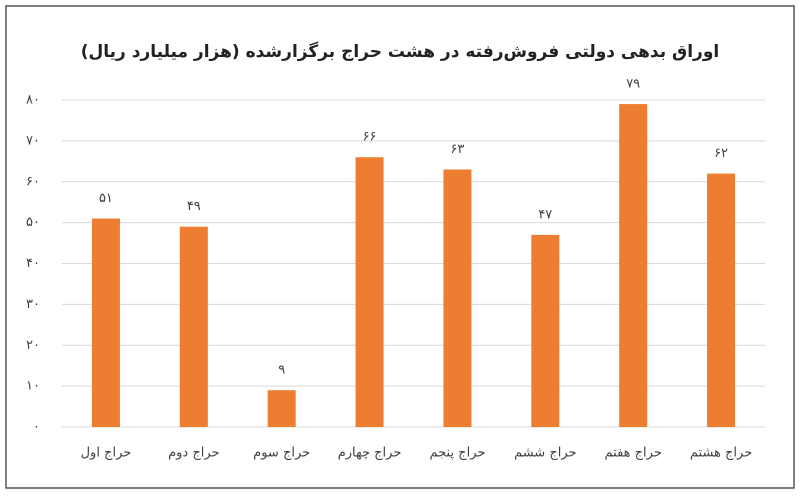  Describe the element at coordinates (33, 263) in the screenshot. I see `y-tick-label: ۴۰` at that location.